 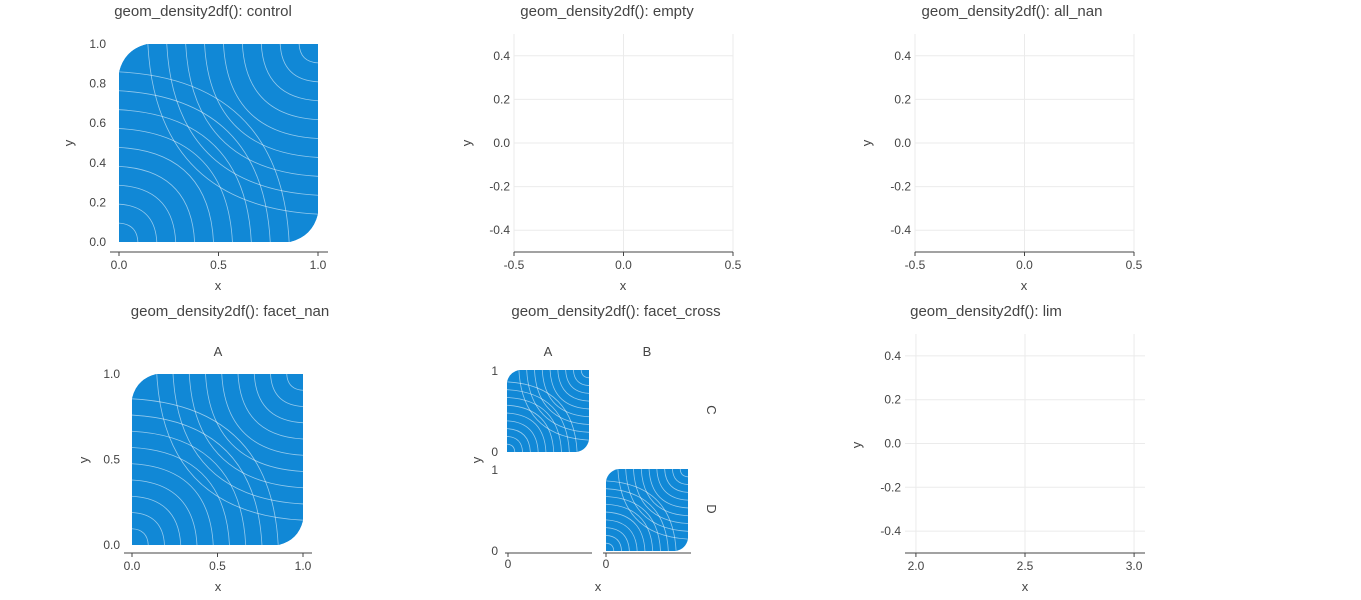 What do you see at coordinates (111, 374) in the screenshot?
I see `y-tick-label: 1.0` at bounding box center [111, 374].